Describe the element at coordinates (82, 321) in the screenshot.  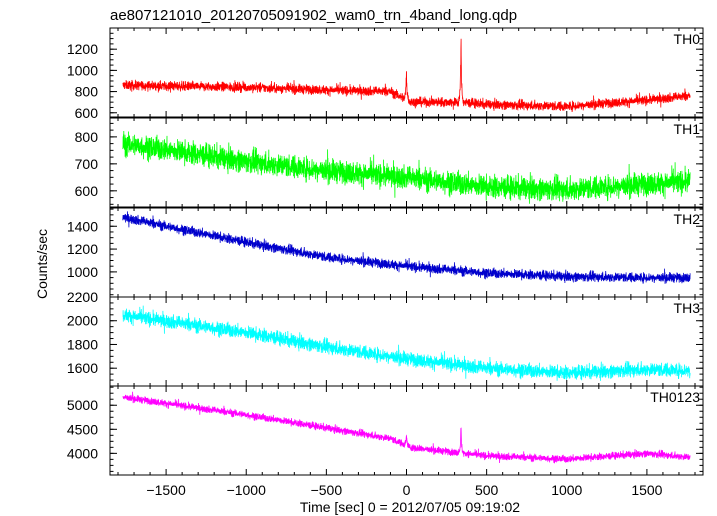
I see `y-tick-label: 2000` at that location.